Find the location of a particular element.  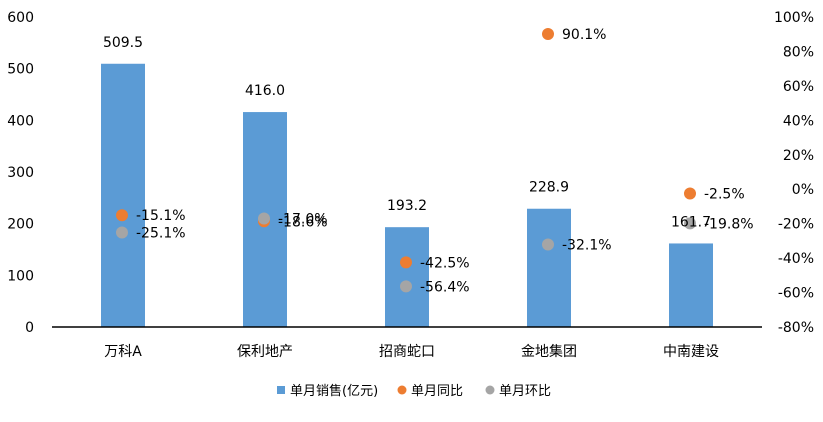

category-label: 保利地产 is located at coordinates (265, 352).